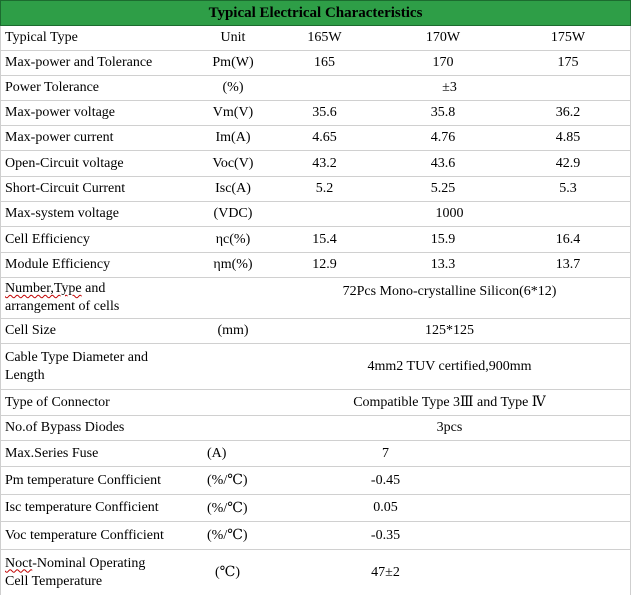 The width and height of the screenshot is (641, 595). I want to click on row-value-165w: 165, so click(324, 62).